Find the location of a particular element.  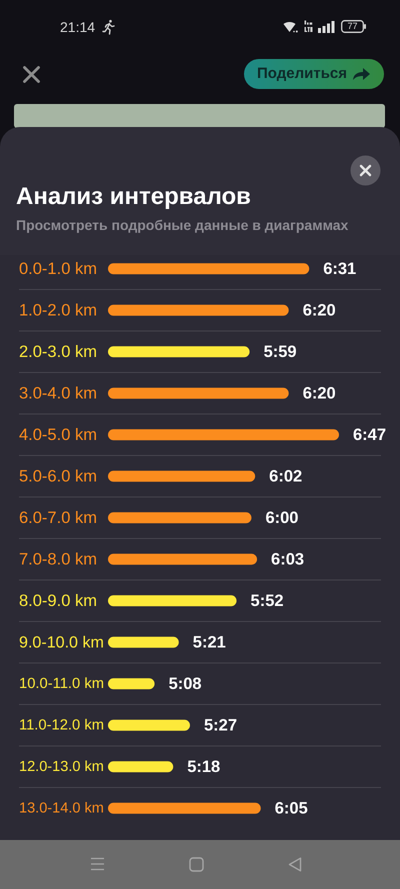

y-tick-label: 3.0-4.0 km is located at coordinates (58, 393).